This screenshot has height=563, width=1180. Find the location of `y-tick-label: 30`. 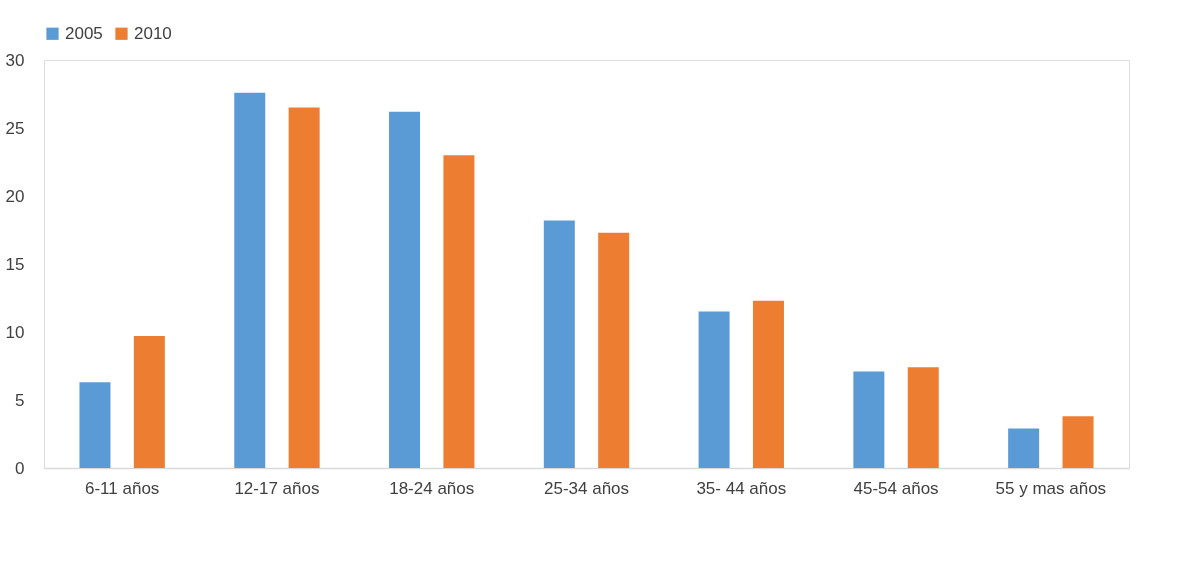

y-tick-label: 30 is located at coordinates (15, 60).